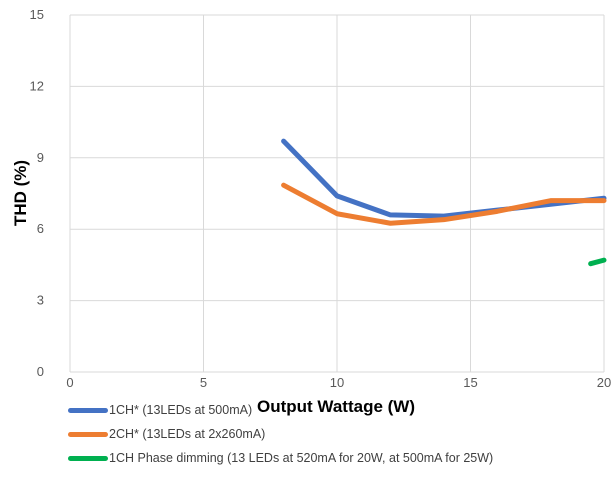  I want to click on x-tick-labels: 0 5 10 15 20, so click(338, 382).